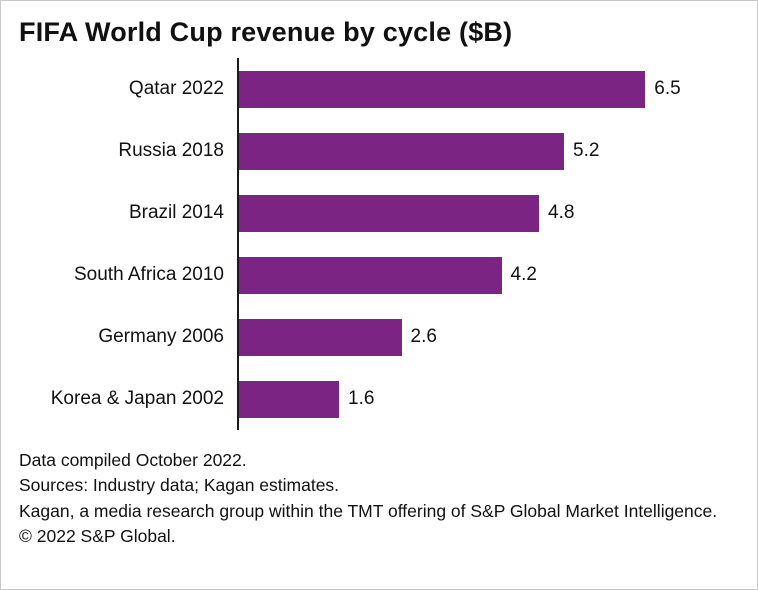  What do you see at coordinates (266, 32) in the screenshot?
I see `chart-title: FIFA World Cup revenue by cycle ($B)` at bounding box center [266, 32].